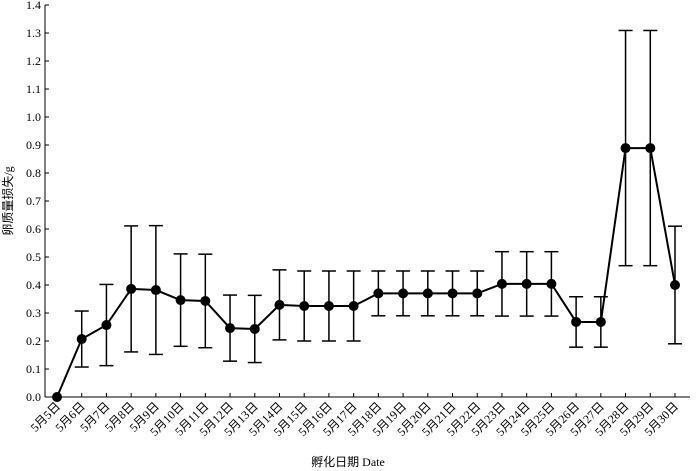  I want to click on y-tick-label: 0.1, so click(33, 369).